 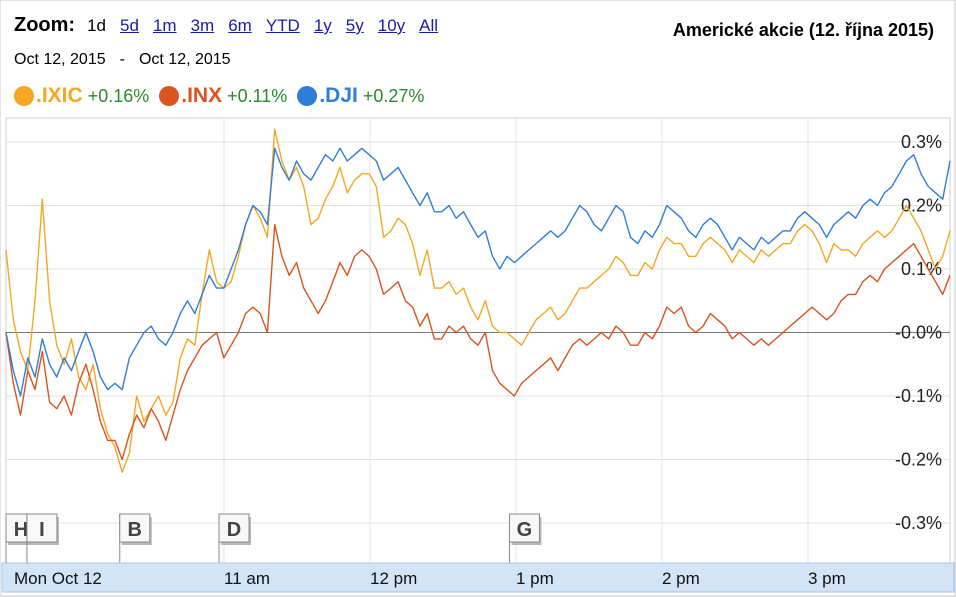 I want to click on y-tick-label: -0.3%, so click(x=918, y=523).